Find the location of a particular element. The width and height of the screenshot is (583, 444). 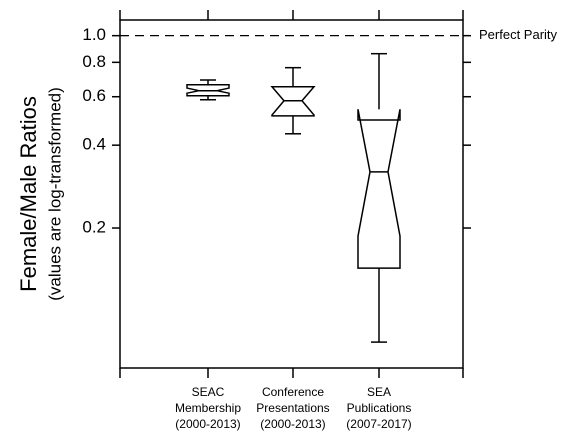

x-tick-label: (2007-2017) is located at coordinates (378, 424).